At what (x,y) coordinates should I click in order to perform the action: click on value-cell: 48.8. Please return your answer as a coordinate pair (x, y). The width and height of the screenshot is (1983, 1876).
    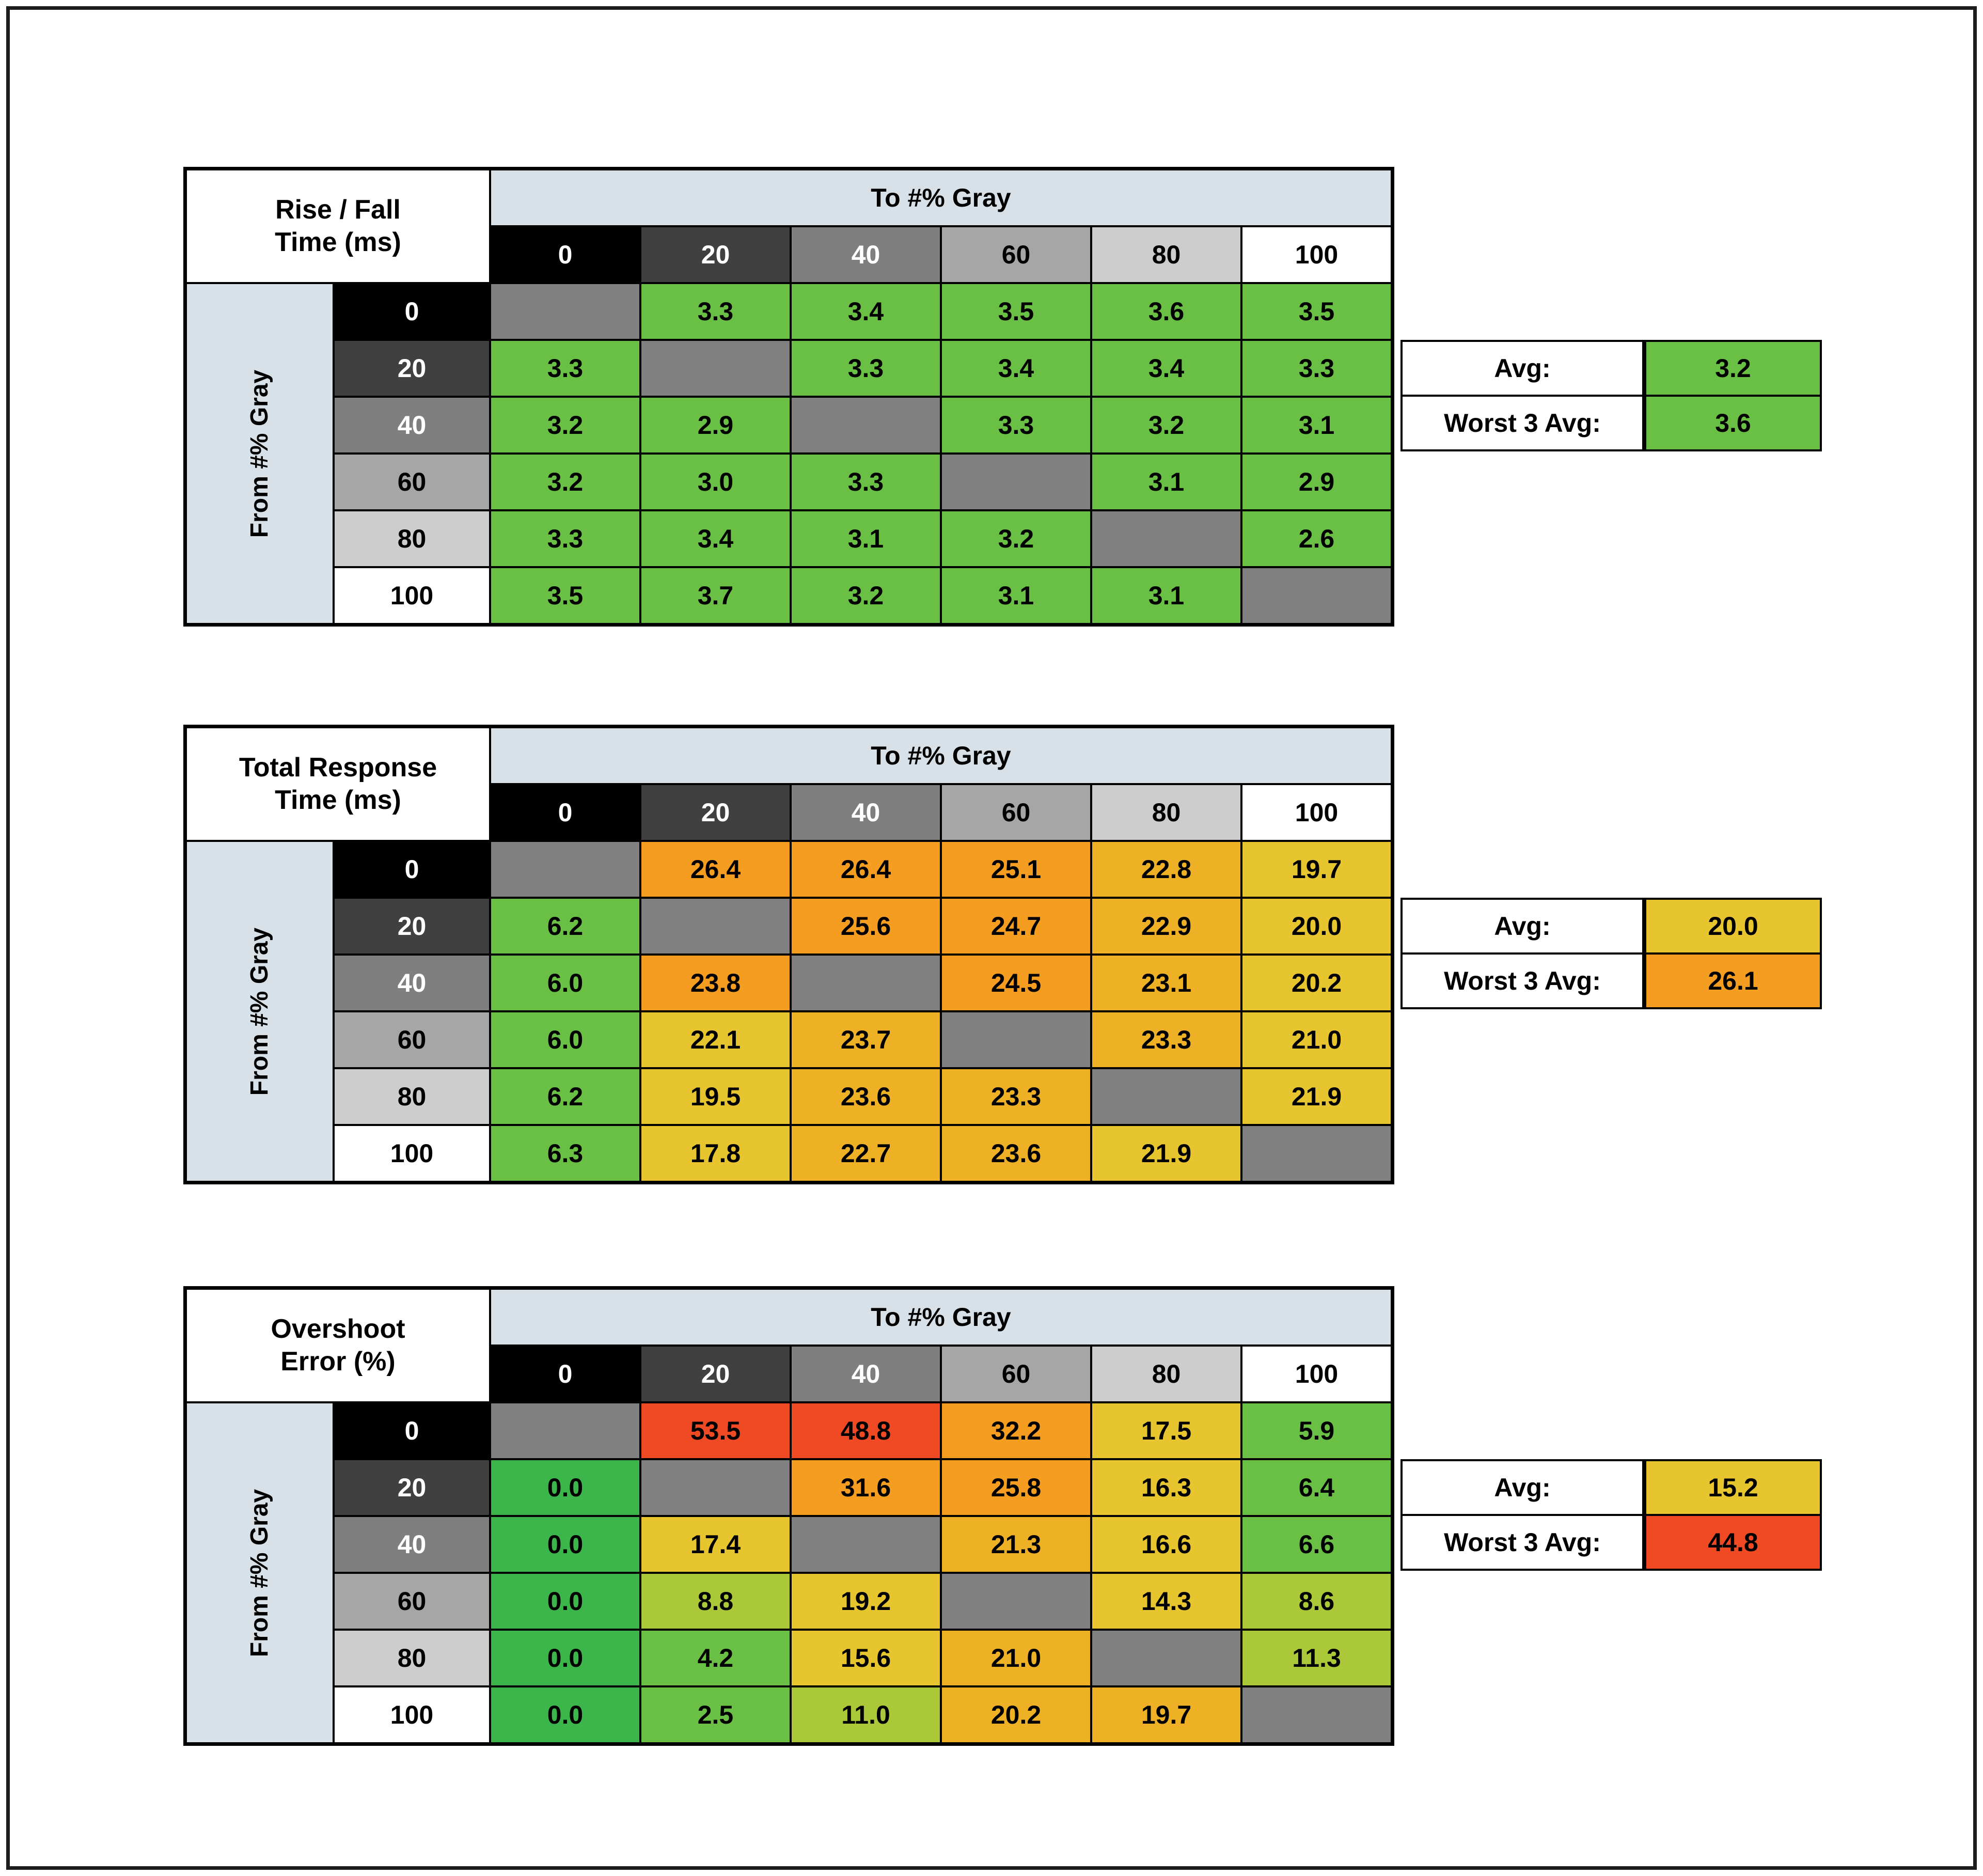
    Looking at the image, I should click on (866, 1430).